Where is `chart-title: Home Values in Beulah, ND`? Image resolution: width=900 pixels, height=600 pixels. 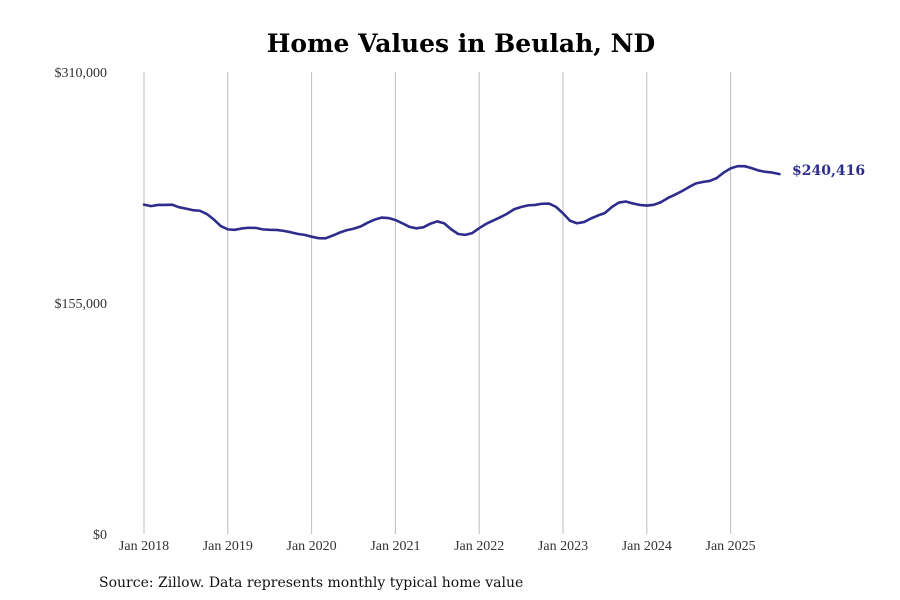 chart-title: Home Values in Beulah, ND is located at coordinates (461, 43).